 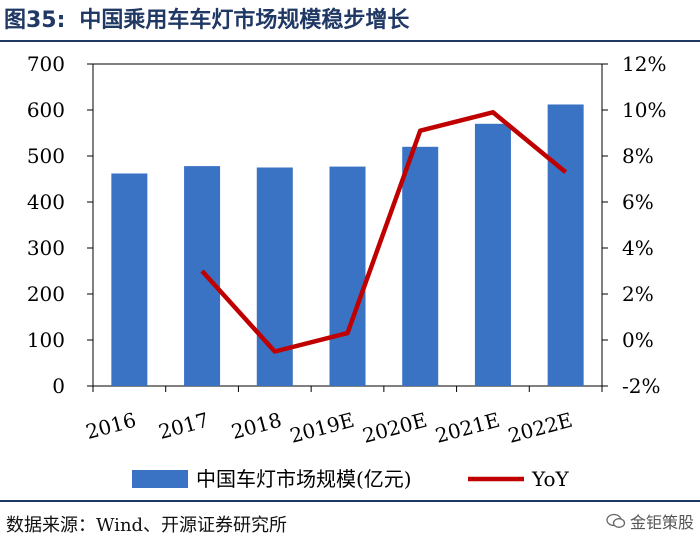 What do you see at coordinates (638, 248) in the screenshot?
I see `right-axis-tick-label: 4%` at bounding box center [638, 248].